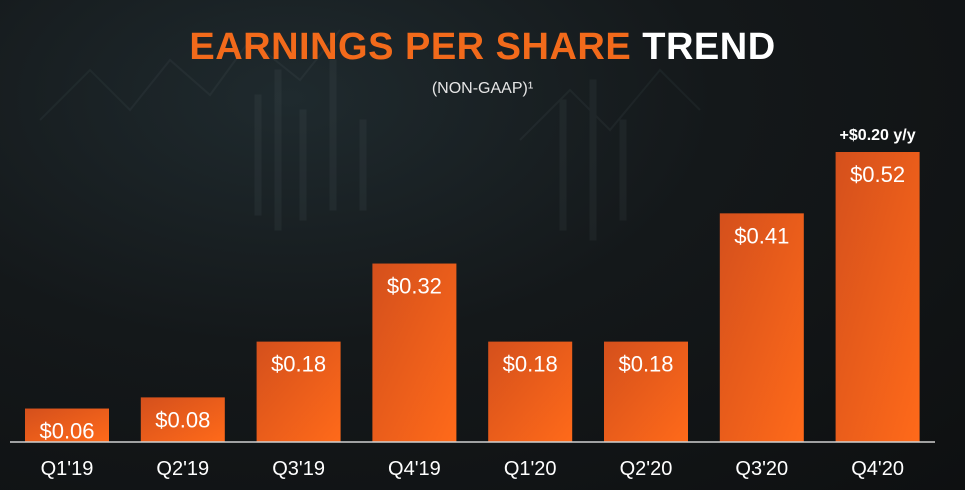 This screenshot has width=965, height=490. What do you see at coordinates (877, 297) in the screenshot?
I see `bar-q420` at bounding box center [877, 297].